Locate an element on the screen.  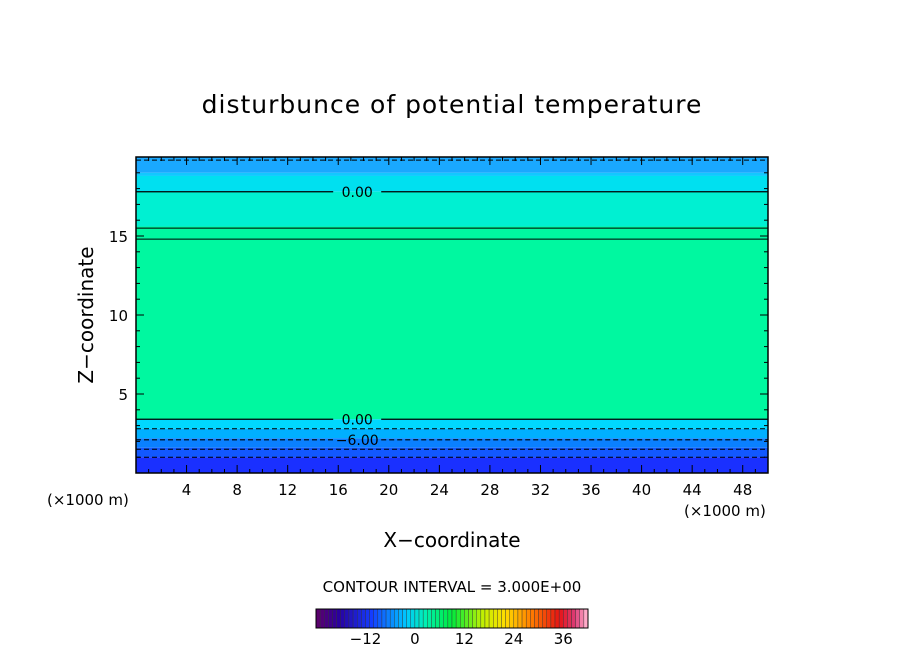
contour-label-6: −6.00 is located at coordinates (357, 441).